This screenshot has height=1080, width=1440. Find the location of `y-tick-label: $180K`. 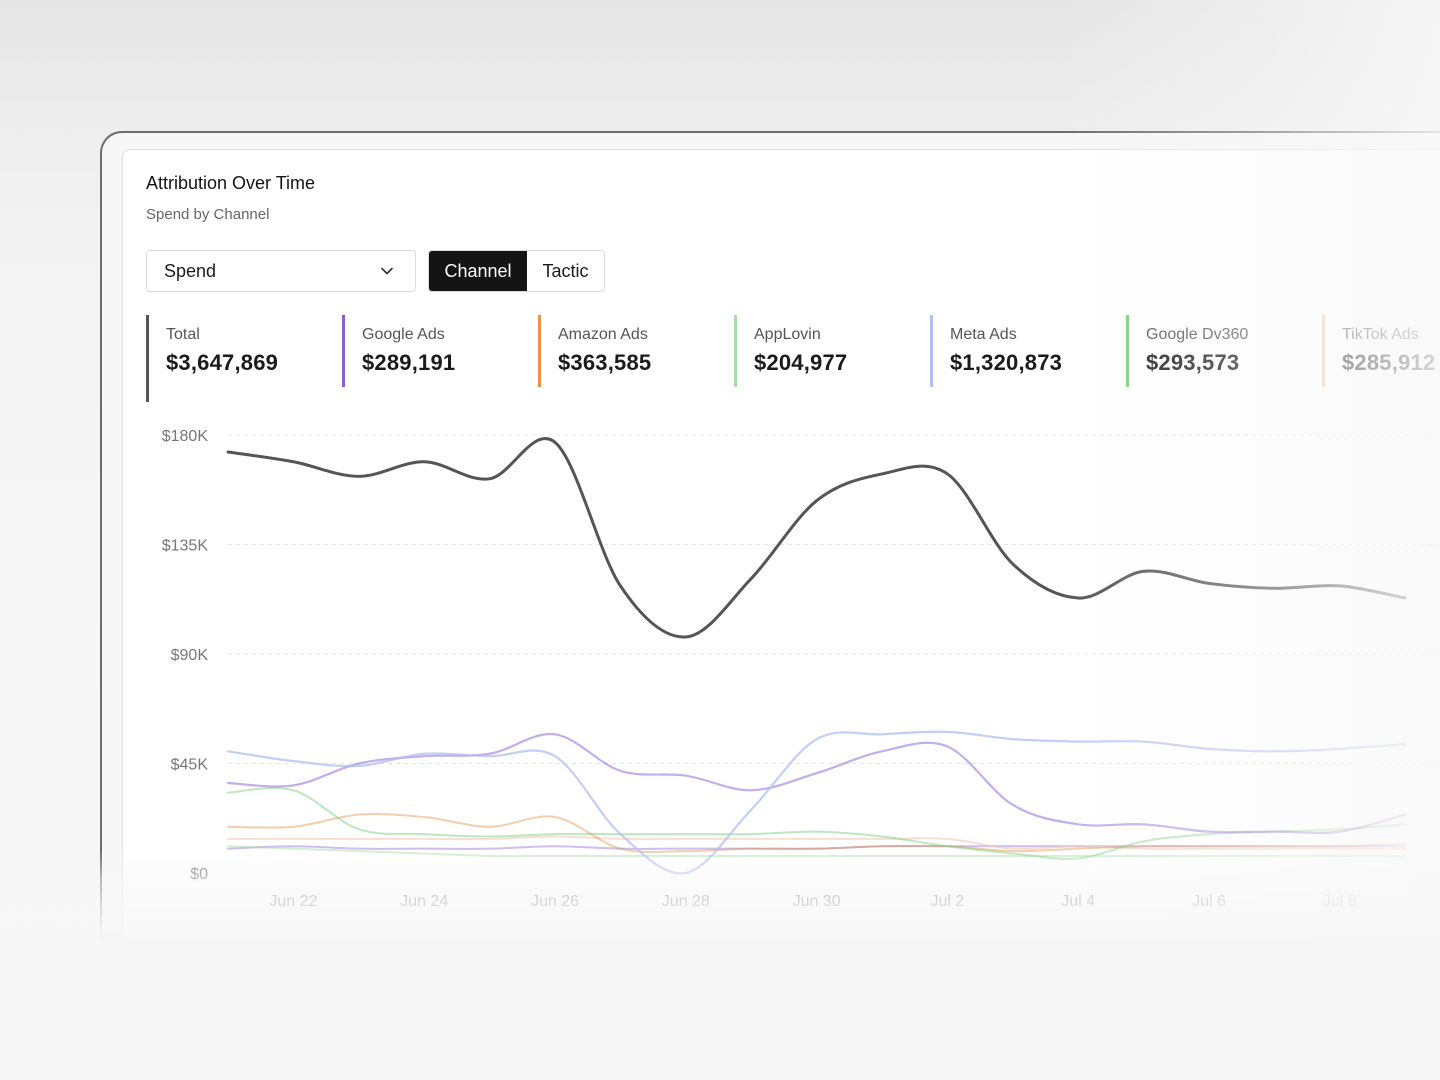

y-tick-label: $180K is located at coordinates (185, 436).